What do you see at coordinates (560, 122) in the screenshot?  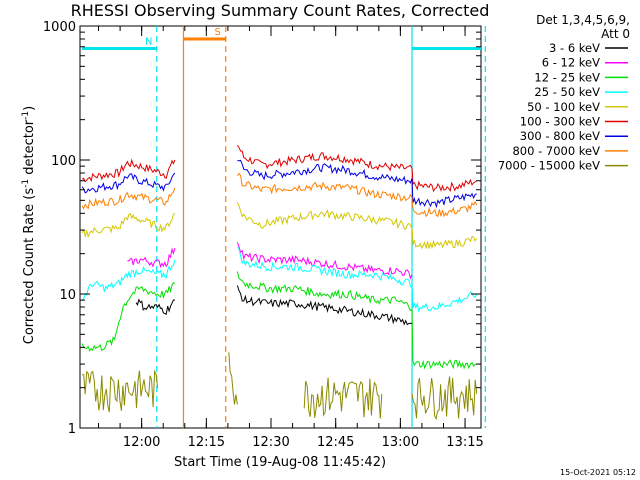 I see `legend-label: 100 - 300 keV` at bounding box center [560, 122].